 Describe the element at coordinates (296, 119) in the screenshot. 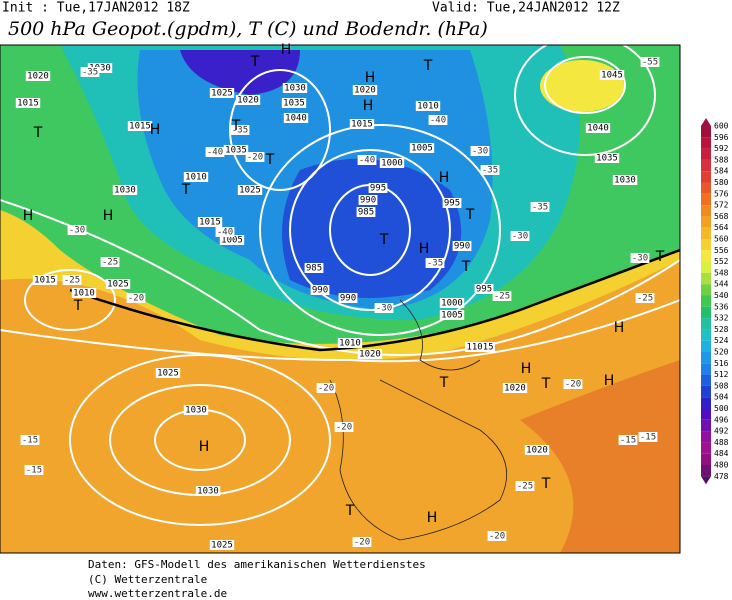

I see `isobar-label: 1040` at that location.